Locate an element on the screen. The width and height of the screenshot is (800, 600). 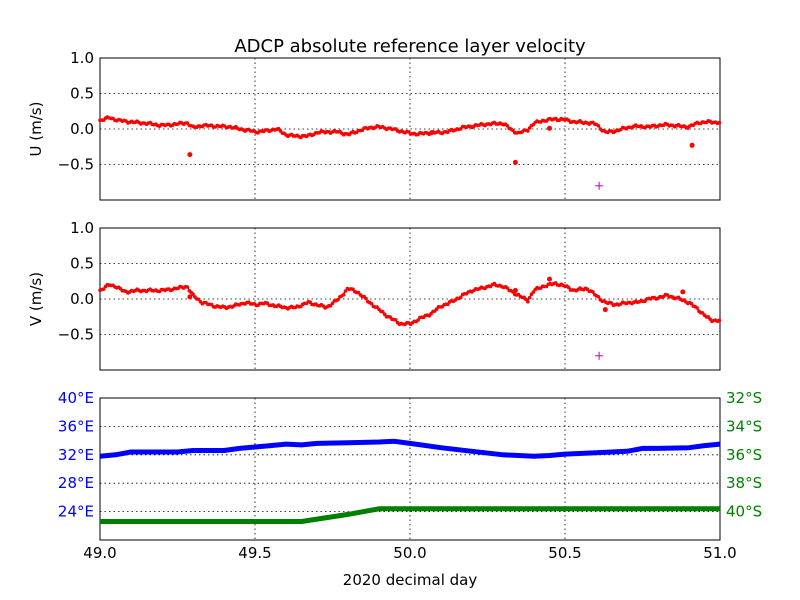
lat-tick-1: 32°S is located at coordinates (744, 398).